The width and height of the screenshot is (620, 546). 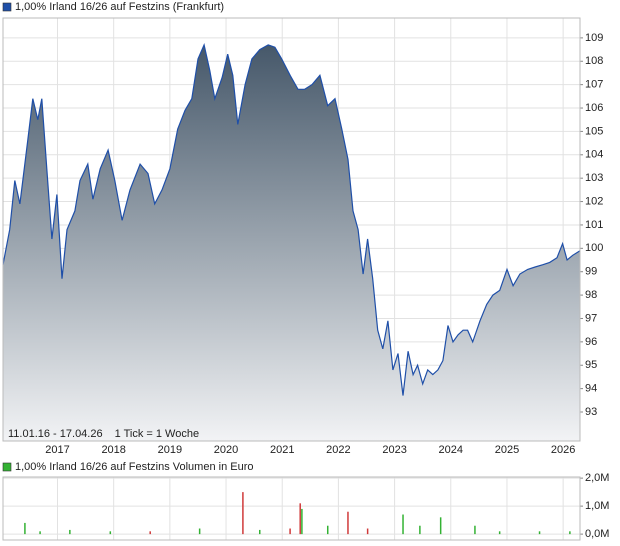 What do you see at coordinates (591, 389) in the screenshot?
I see `y-tick-label: 94` at bounding box center [591, 389].